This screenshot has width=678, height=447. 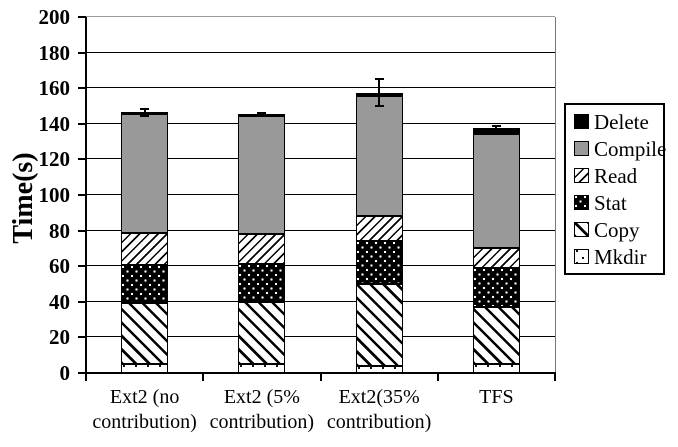 I want to click on legend-item-stat: Stat, so click(x=618, y=203).